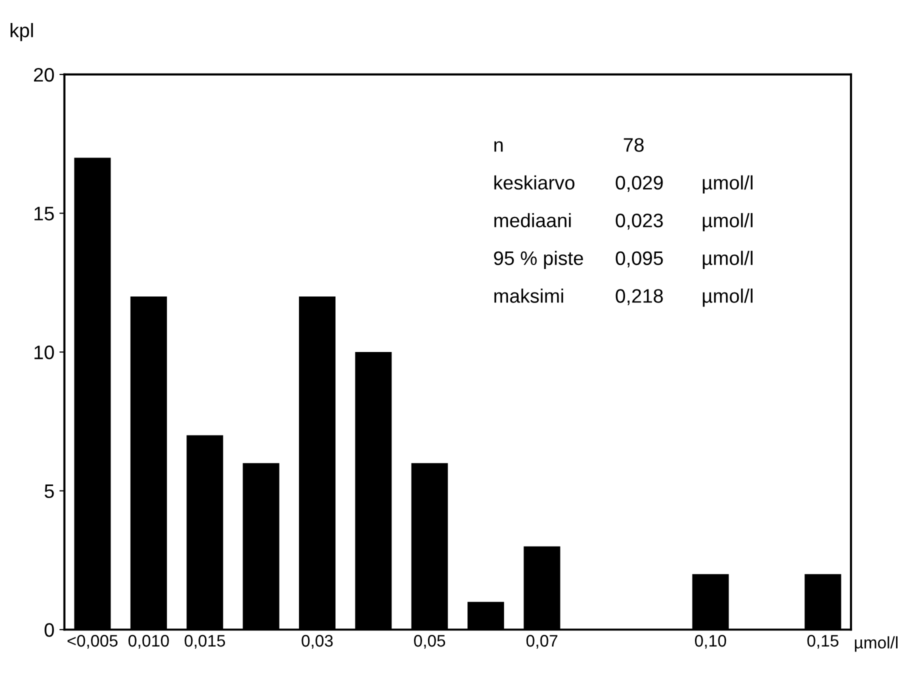 This screenshot has width=920, height=677. Describe the element at coordinates (44, 213) in the screenshot. I see `y-tick-label: 15` at that location.